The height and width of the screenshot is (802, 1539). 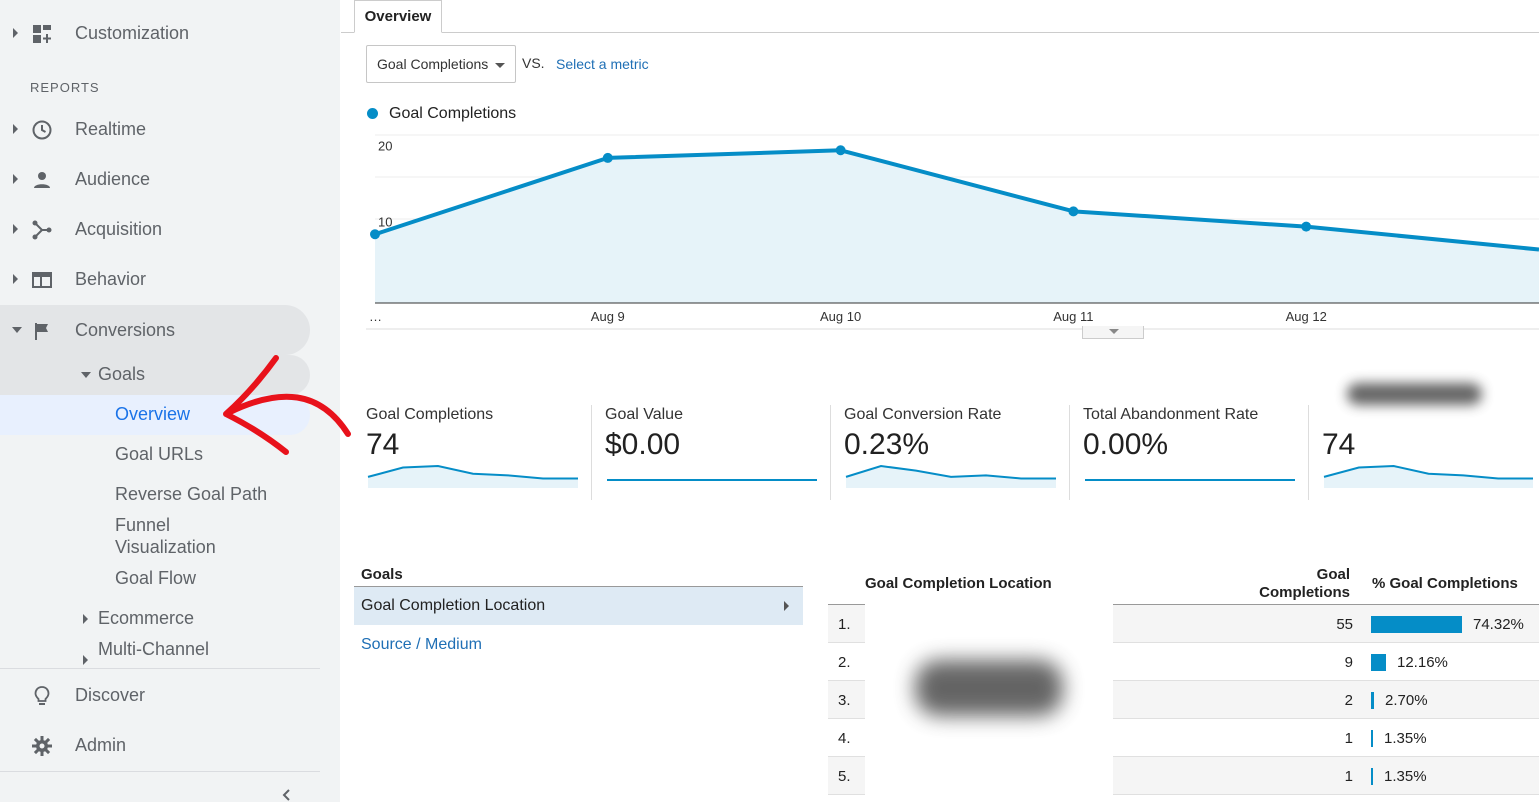 I want to click on acquisition-icon, so click(x=42, y=230).